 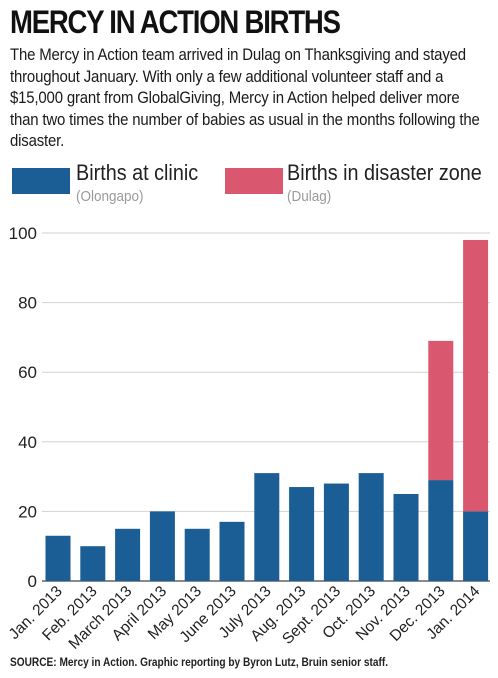 I want to click on legend-label-disaster: Births in disaster zone, so click(x=384, y=172).